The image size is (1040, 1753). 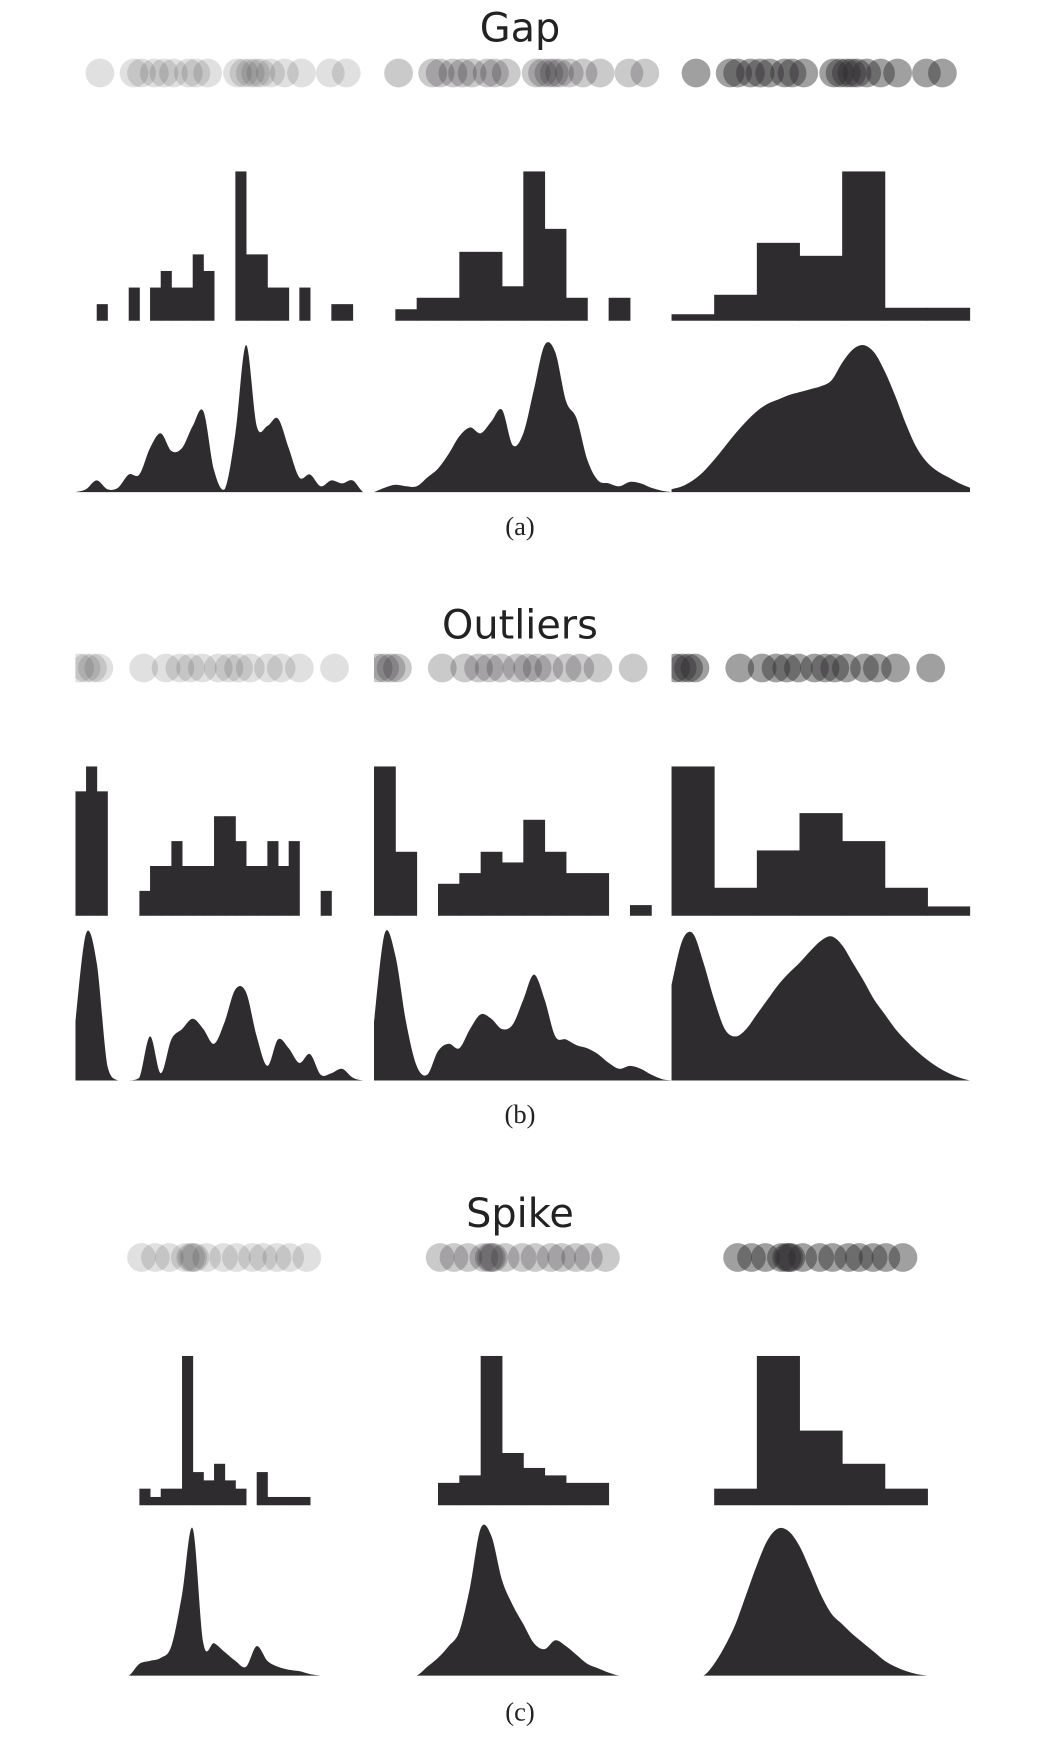 What do you see at coordinates (520, 28) in the screenshot?
I see `panel-title: Gap` at bounding box center [520, 28].